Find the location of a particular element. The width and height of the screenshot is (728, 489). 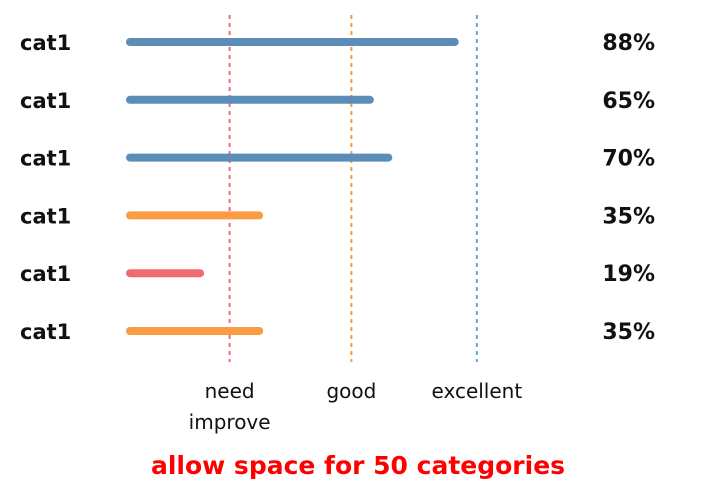

category-label-3: cat1 is located at coordinates (45, 216).